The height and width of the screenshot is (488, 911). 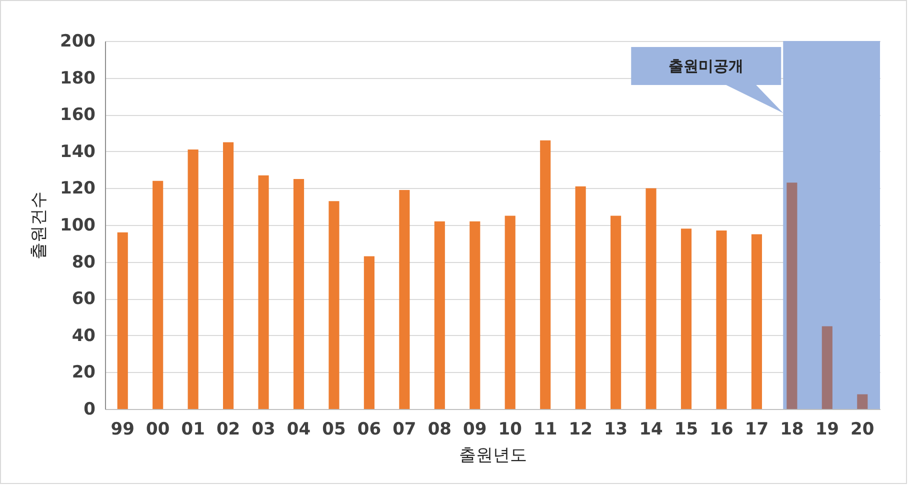 I want to click on x-tick-label: 04, so click(x=298, y=430).